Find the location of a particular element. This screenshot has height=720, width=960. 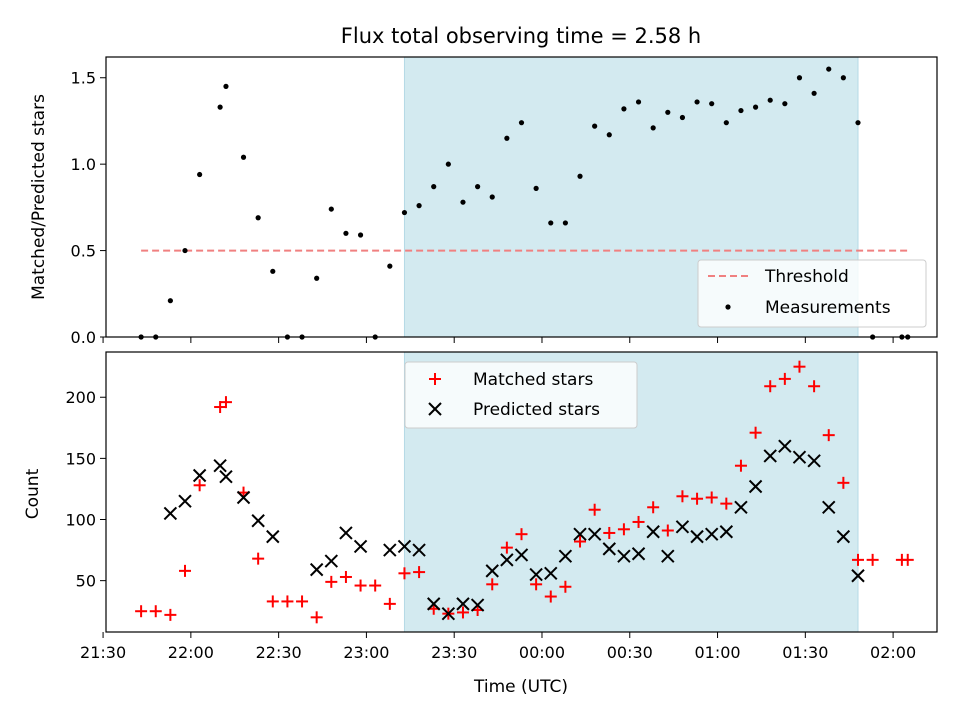

top-legend-box is located at coordinates (812, 293).